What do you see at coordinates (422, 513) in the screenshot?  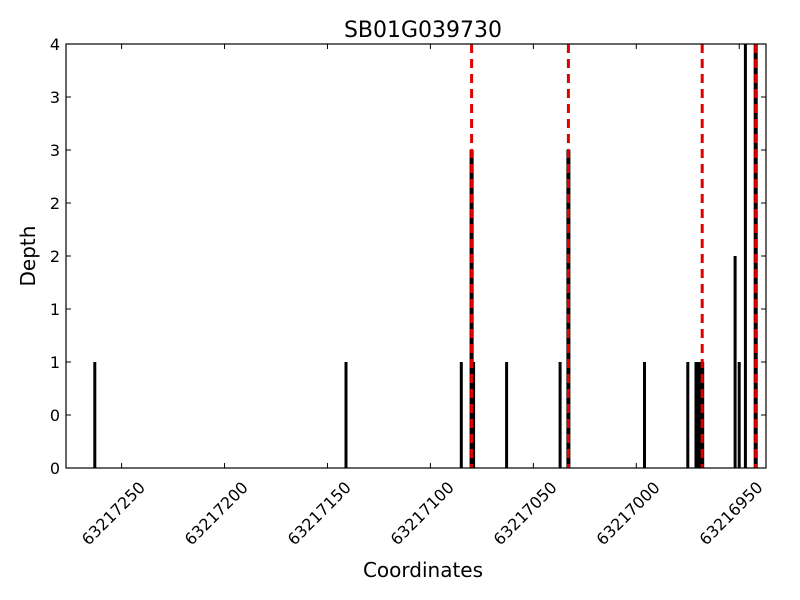 I see `x-tick-label: 63217100` at bounding box center [422, 513].